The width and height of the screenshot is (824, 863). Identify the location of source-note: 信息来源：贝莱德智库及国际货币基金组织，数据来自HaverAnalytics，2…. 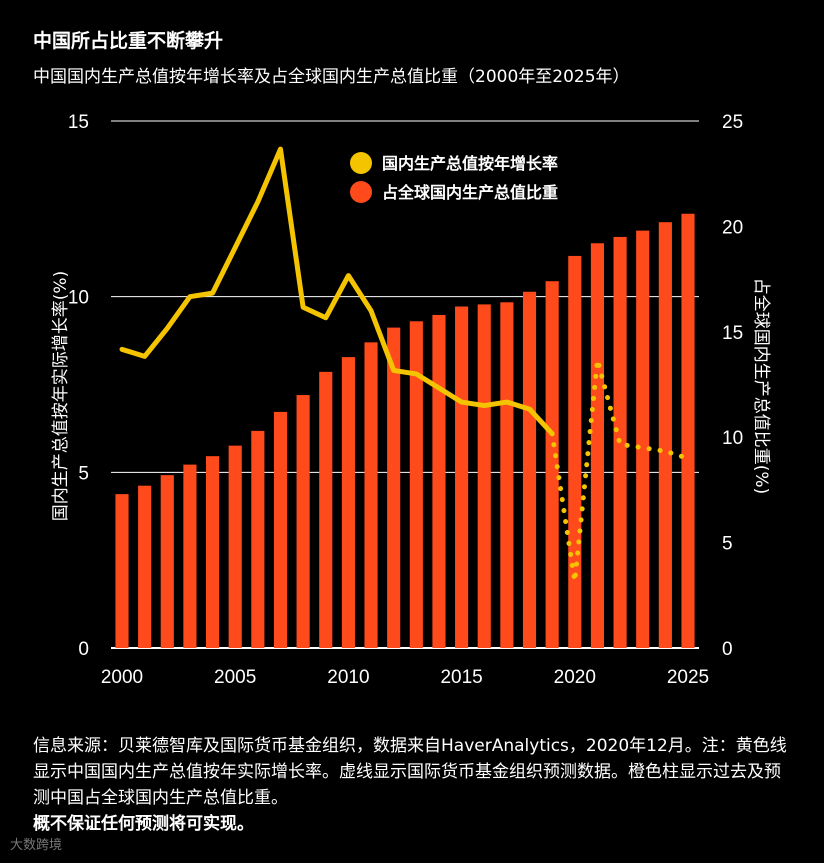
(413, 785).